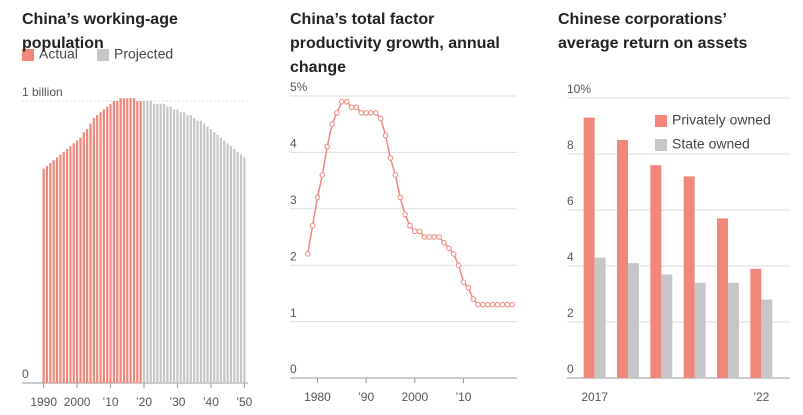 The height and width of the screenshot is (415, 803). I want to click on x-tick-label: ’50, so click(244, 402).